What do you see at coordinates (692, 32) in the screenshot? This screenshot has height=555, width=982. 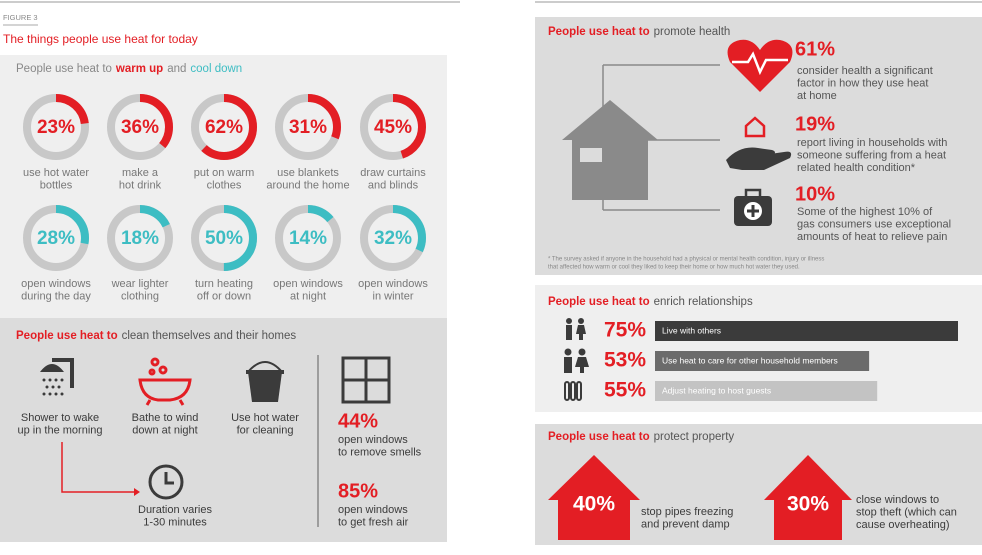 I see `heading-part: promote health` at bounding box center [692, 32].